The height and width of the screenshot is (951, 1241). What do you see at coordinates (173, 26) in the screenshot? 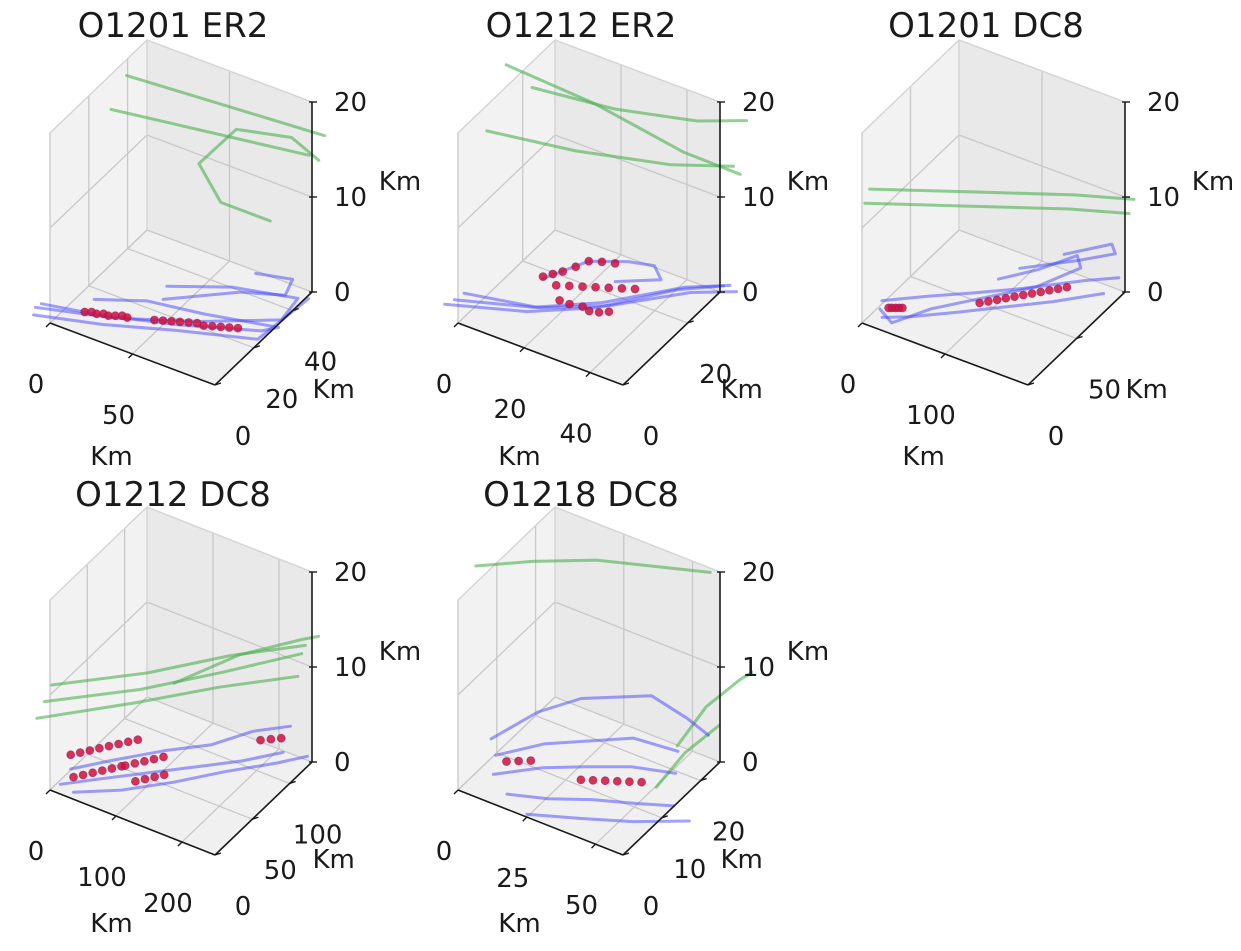
I see `subplot-title: O1201 ER2` at bounding box center [173, 26].